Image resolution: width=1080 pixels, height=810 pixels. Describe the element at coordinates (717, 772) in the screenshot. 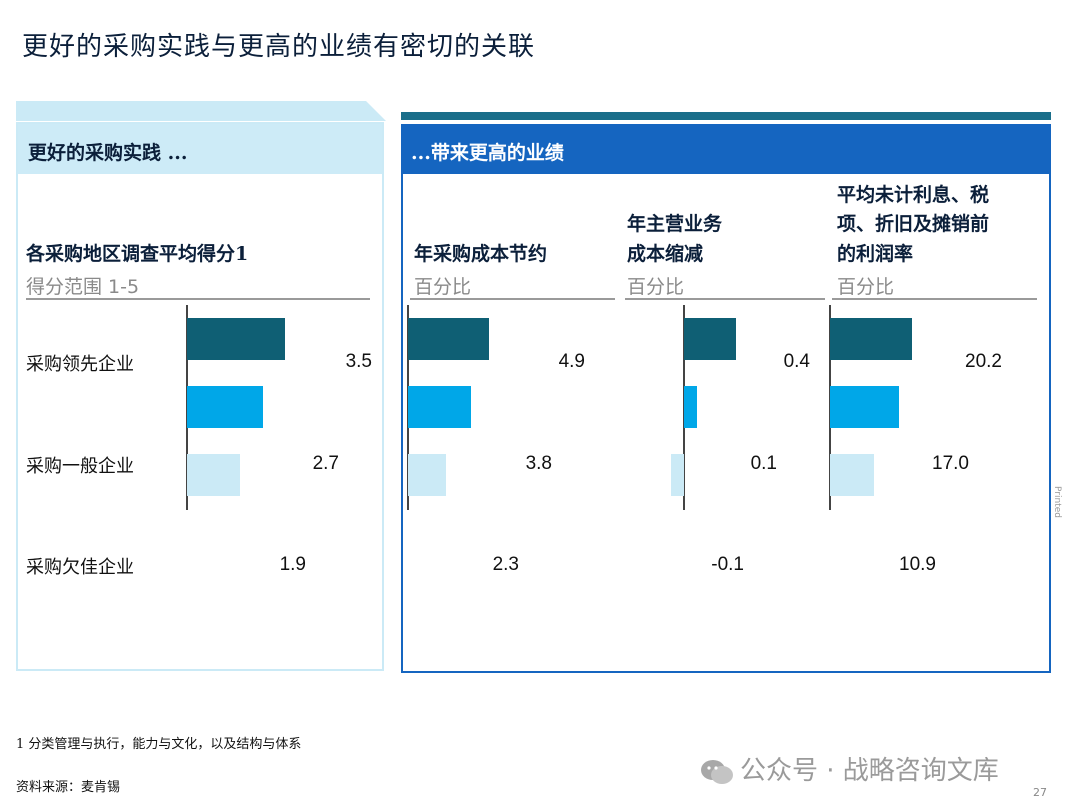

I see `wechat-icon` at that location.